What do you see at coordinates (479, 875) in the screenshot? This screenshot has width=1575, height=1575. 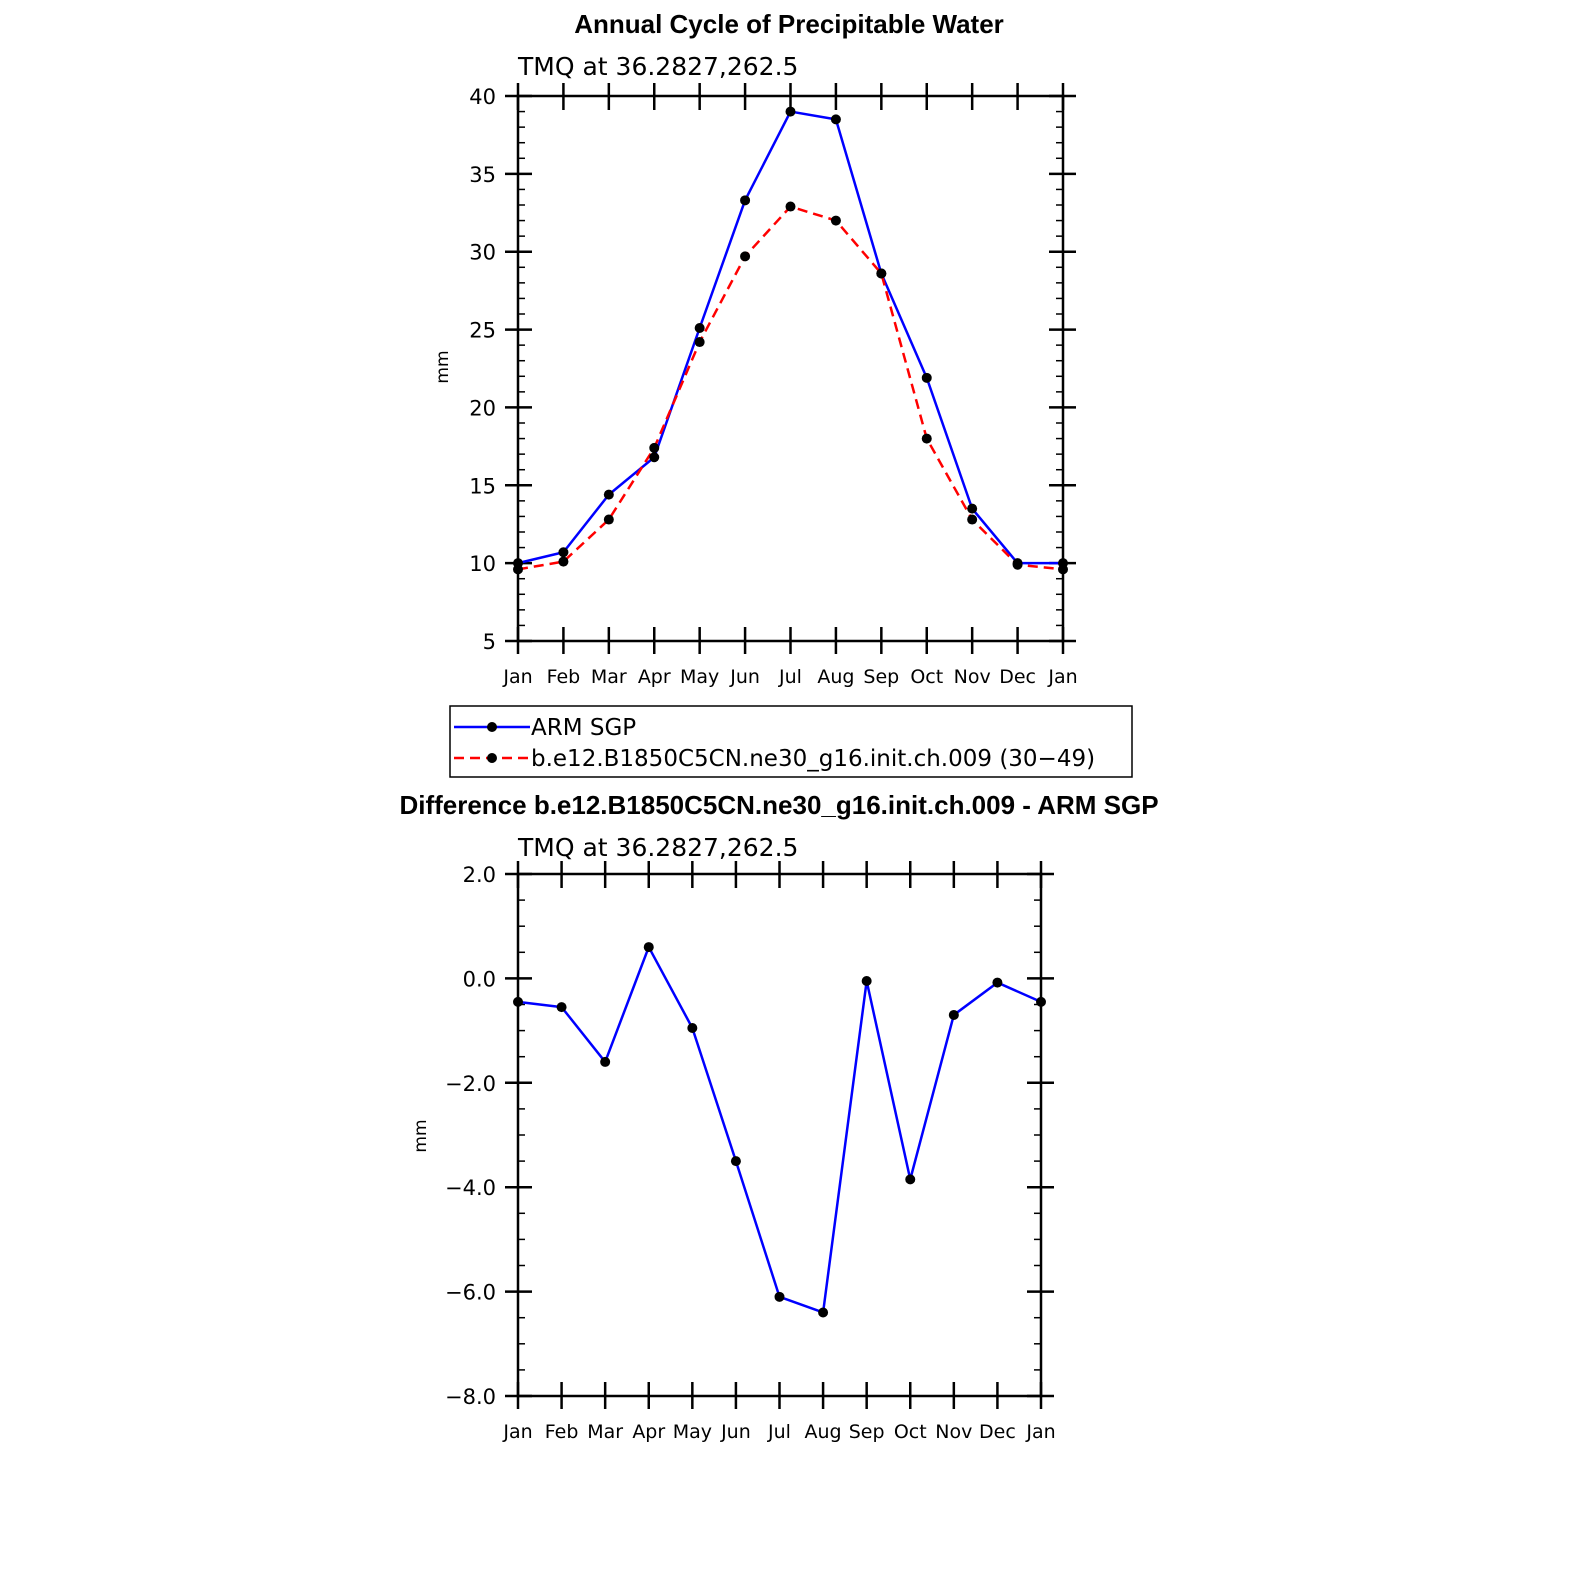 I see `y-tick-label: 2.0` at bounding box center [479, 875].